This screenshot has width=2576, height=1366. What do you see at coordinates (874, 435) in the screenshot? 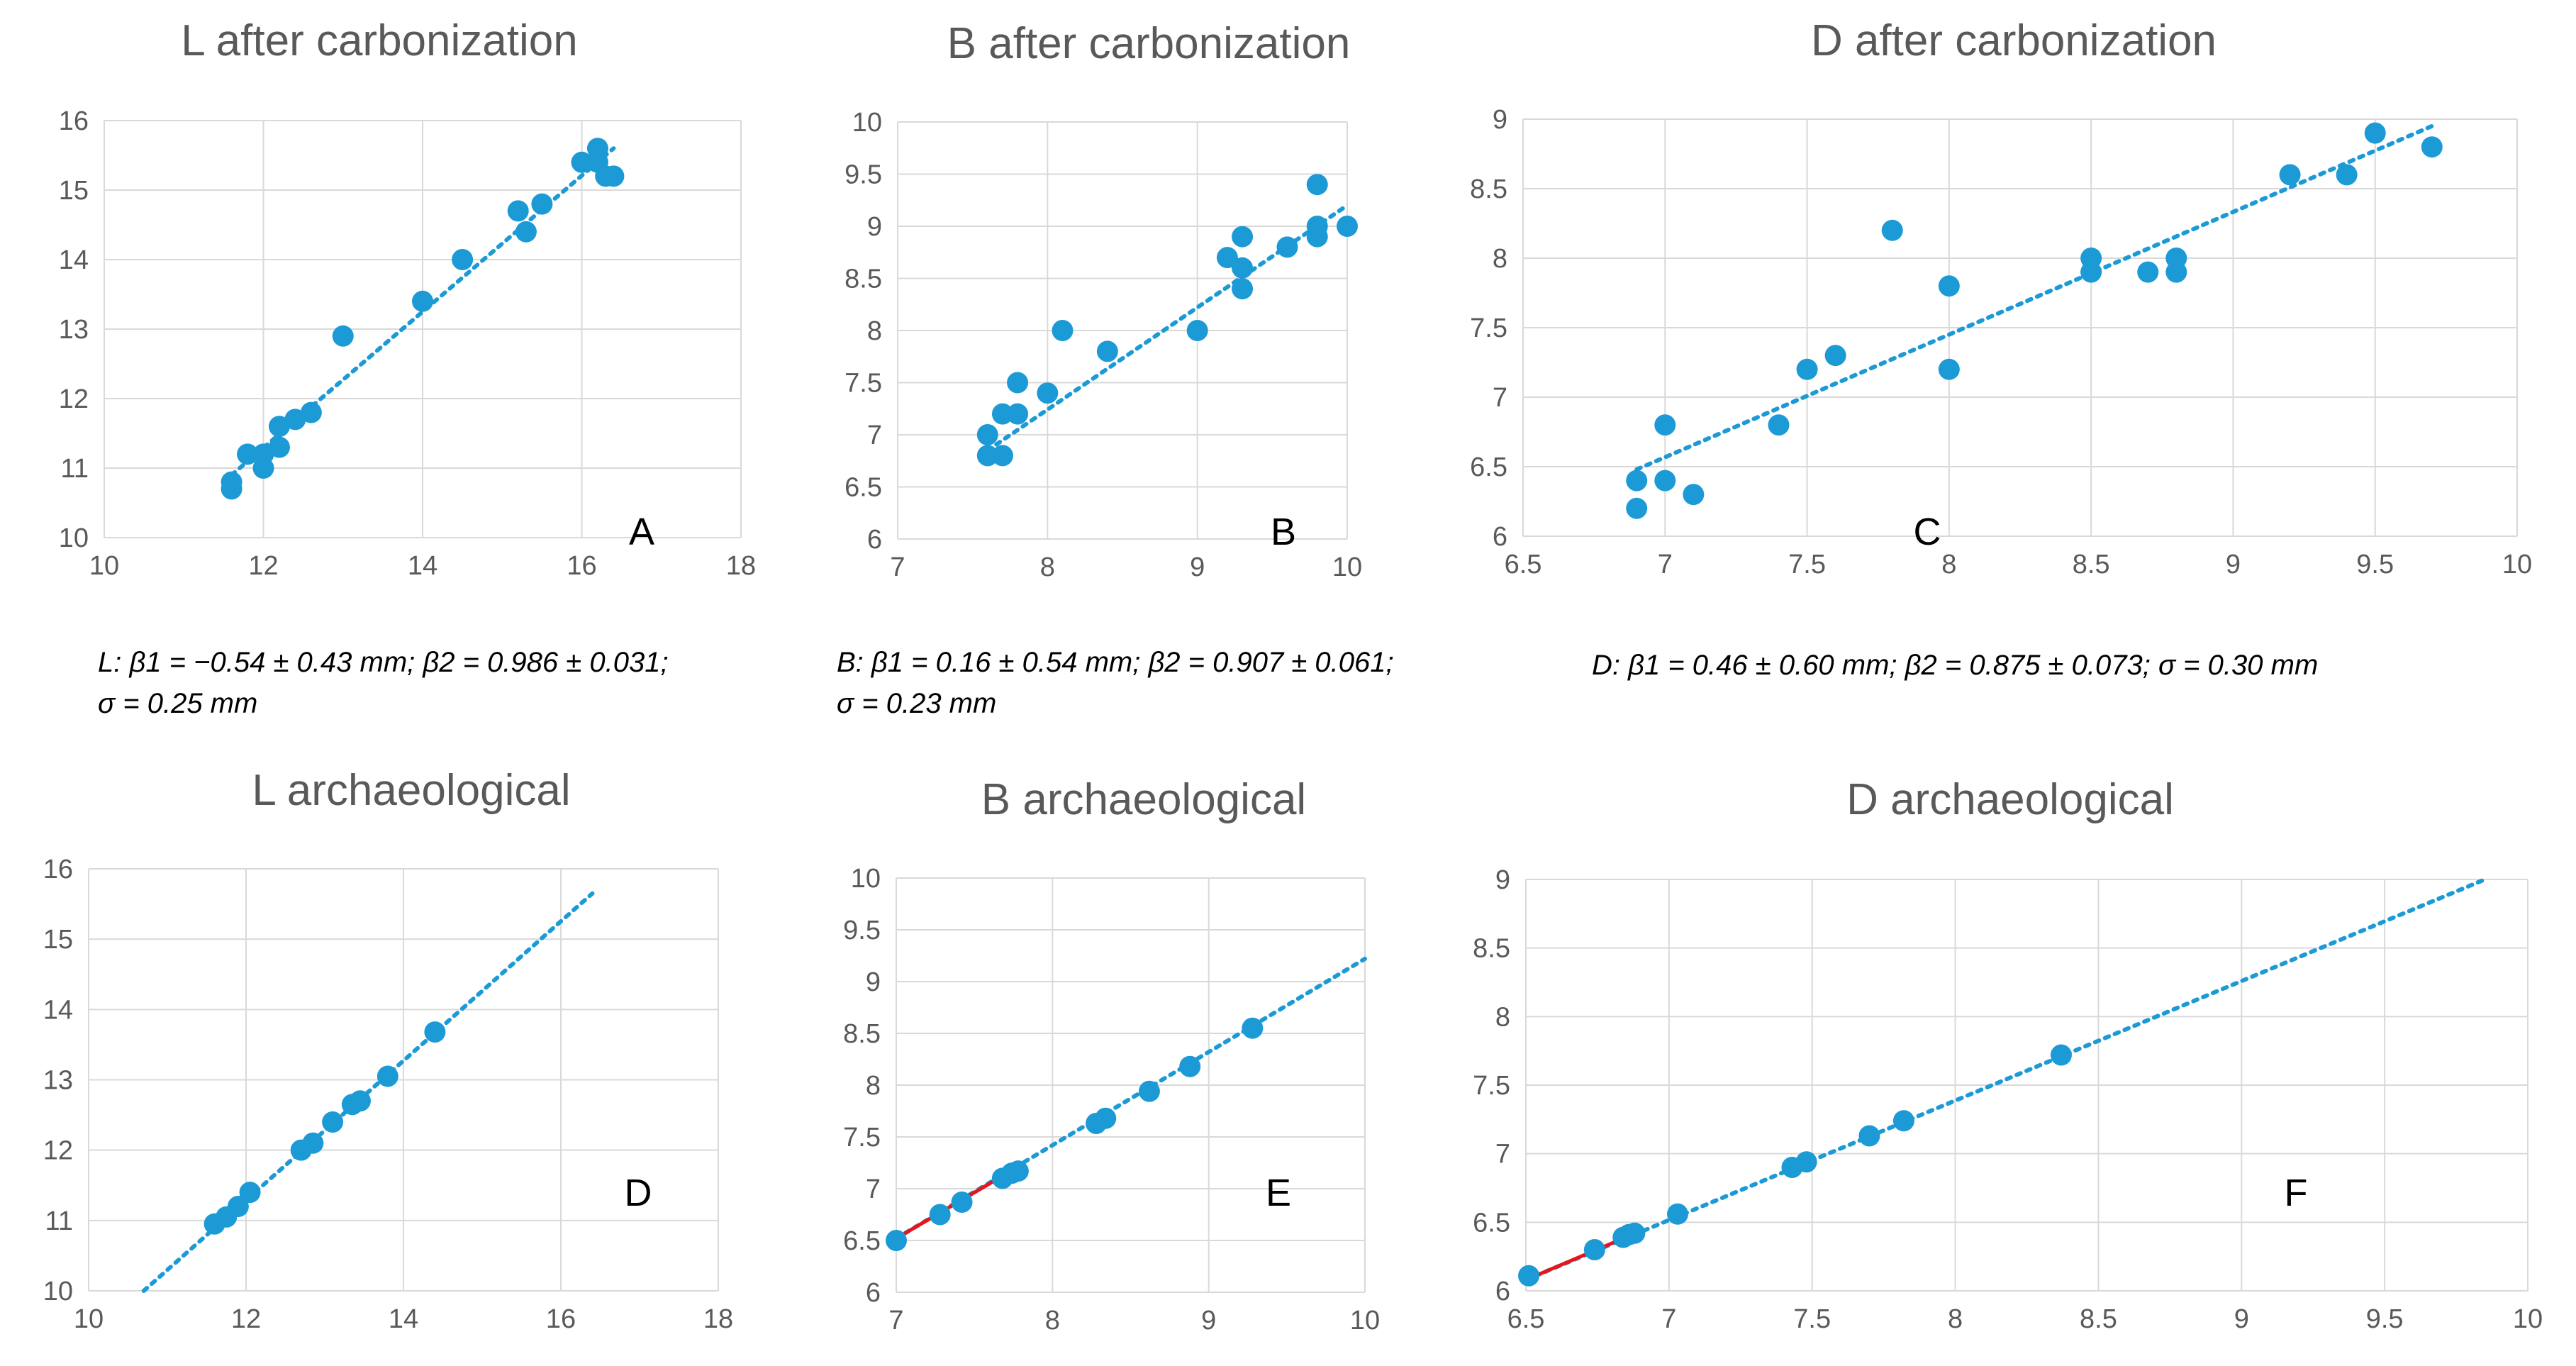
I see `chart-b-y-tick-label-2: 7` at bounding box center [874, 435].